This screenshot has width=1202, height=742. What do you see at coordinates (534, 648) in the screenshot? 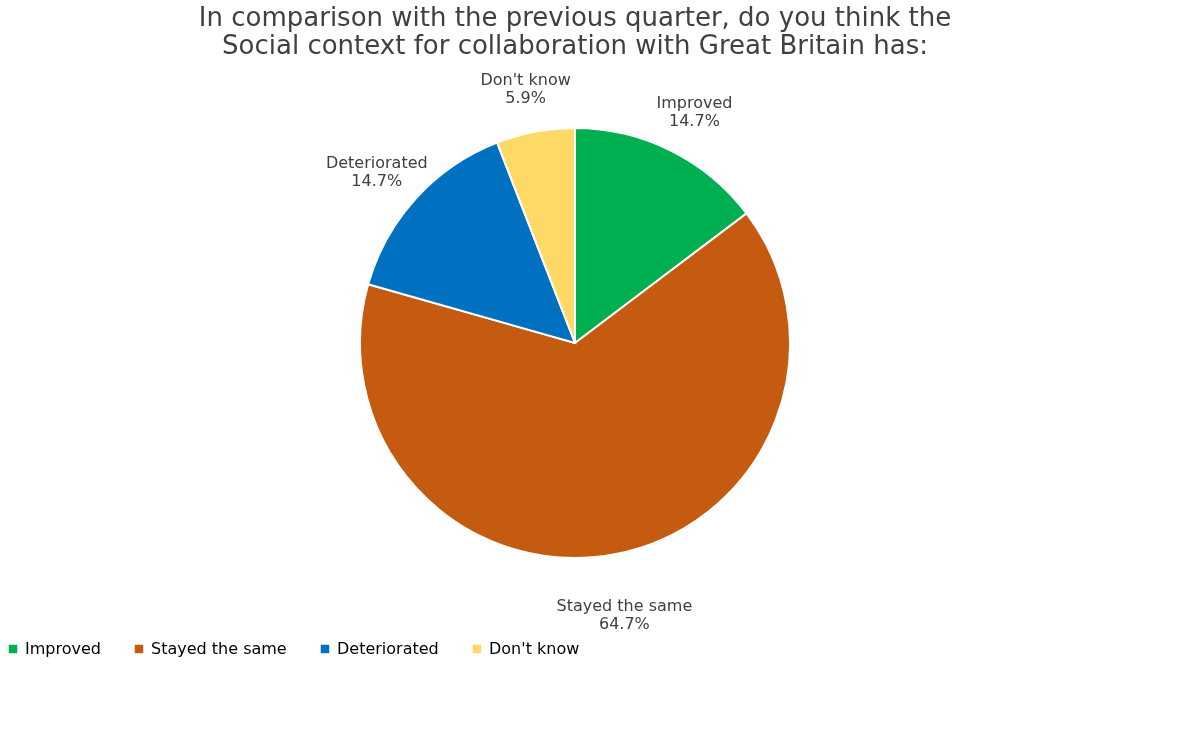
I see `legend-label: Don't know` at bounding box center [534, 648].